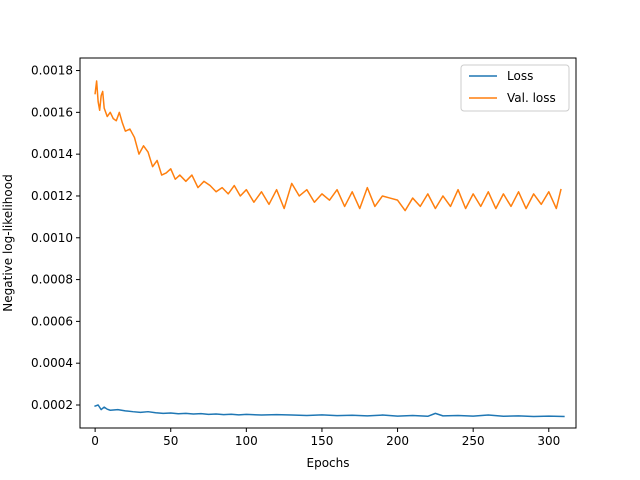  What do you see at coordinates (328, 463) in the screenshot?
I see `x-axis-label: Epochs` at bounding box center [328, 463].